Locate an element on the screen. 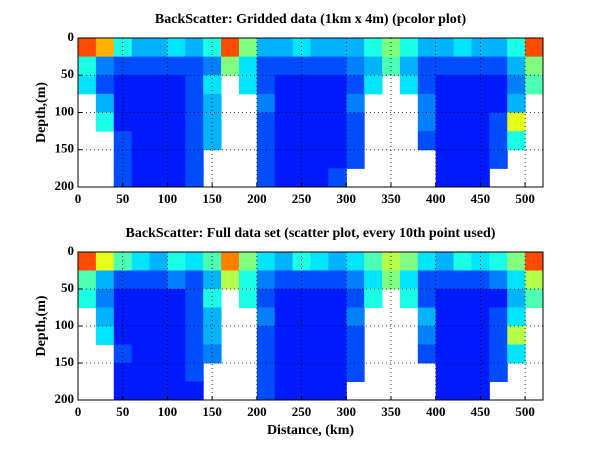 Image resolution: width=600 pixels, height=451 pixels. x-tick-label: 350 is located at coordinates (391, 198).